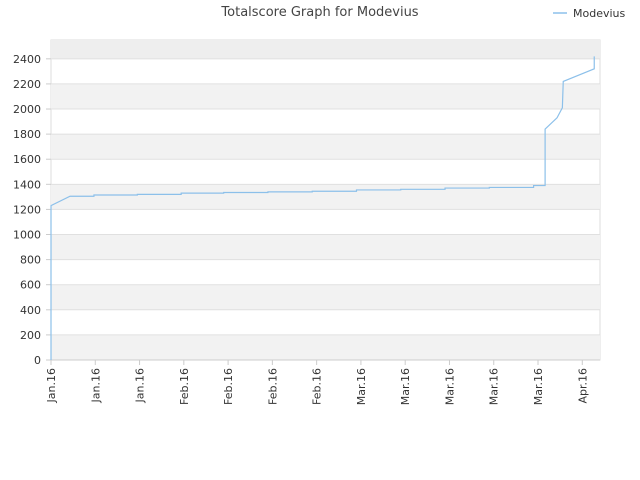 The image size is (640, 480). What do you see at coordinates (27, 84) in the screenshot?
I see `y-tick-label: 2200` at bounding box center [27, 84].